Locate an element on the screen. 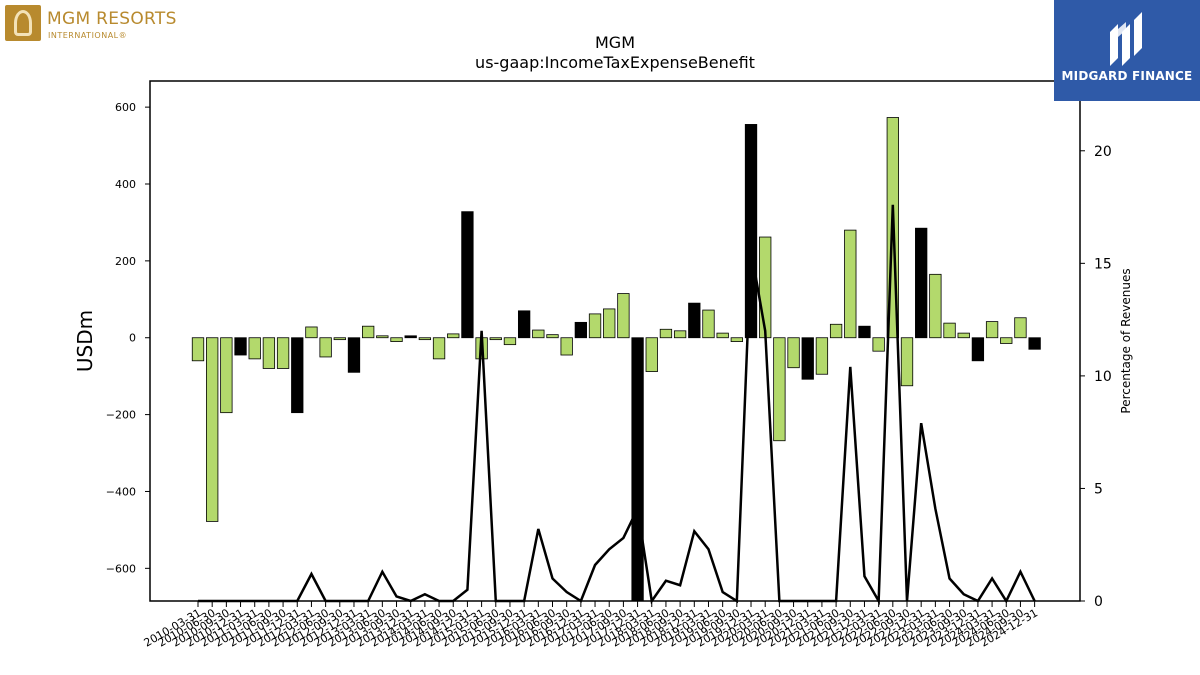 This screenshot has height=675, width=1200. y2-axis-label: Percentage of Revenues is located at coordinates (1126, 340).